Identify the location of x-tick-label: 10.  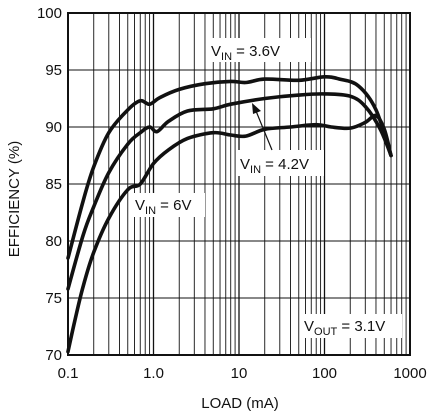
(239, 373).